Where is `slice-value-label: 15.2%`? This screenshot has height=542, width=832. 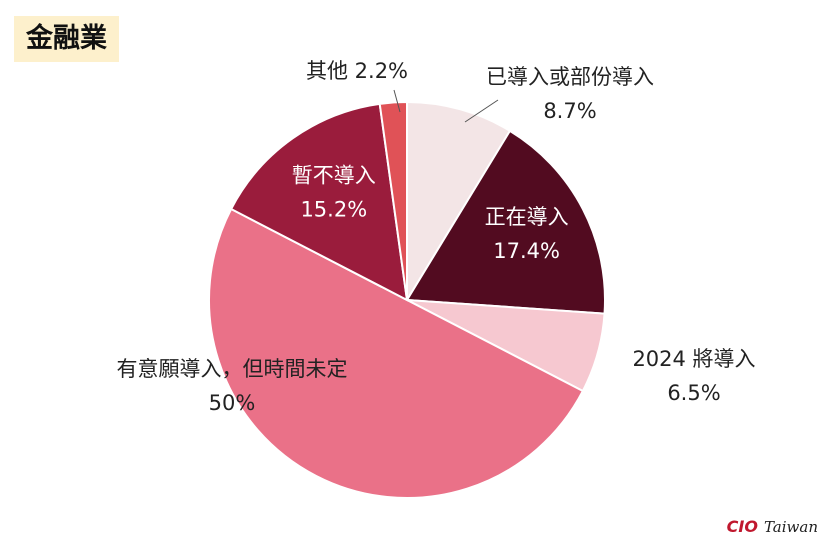 slice-value-label: 15.2% is located at coordinates (333, 210).